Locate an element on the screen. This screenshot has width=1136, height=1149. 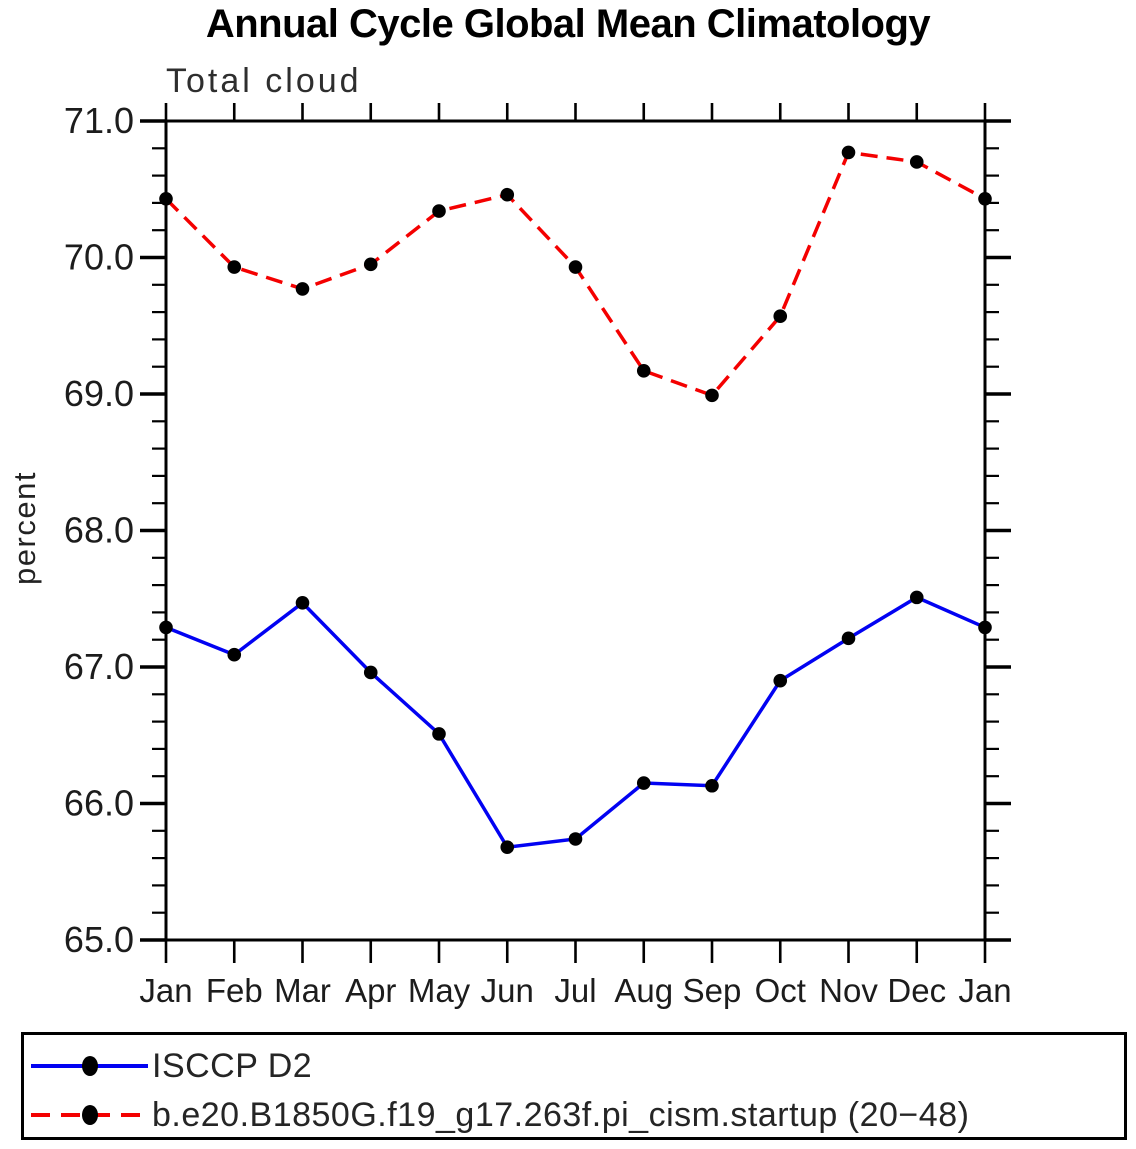
x-tick-label: Aug is located at coordinates (643, 990).